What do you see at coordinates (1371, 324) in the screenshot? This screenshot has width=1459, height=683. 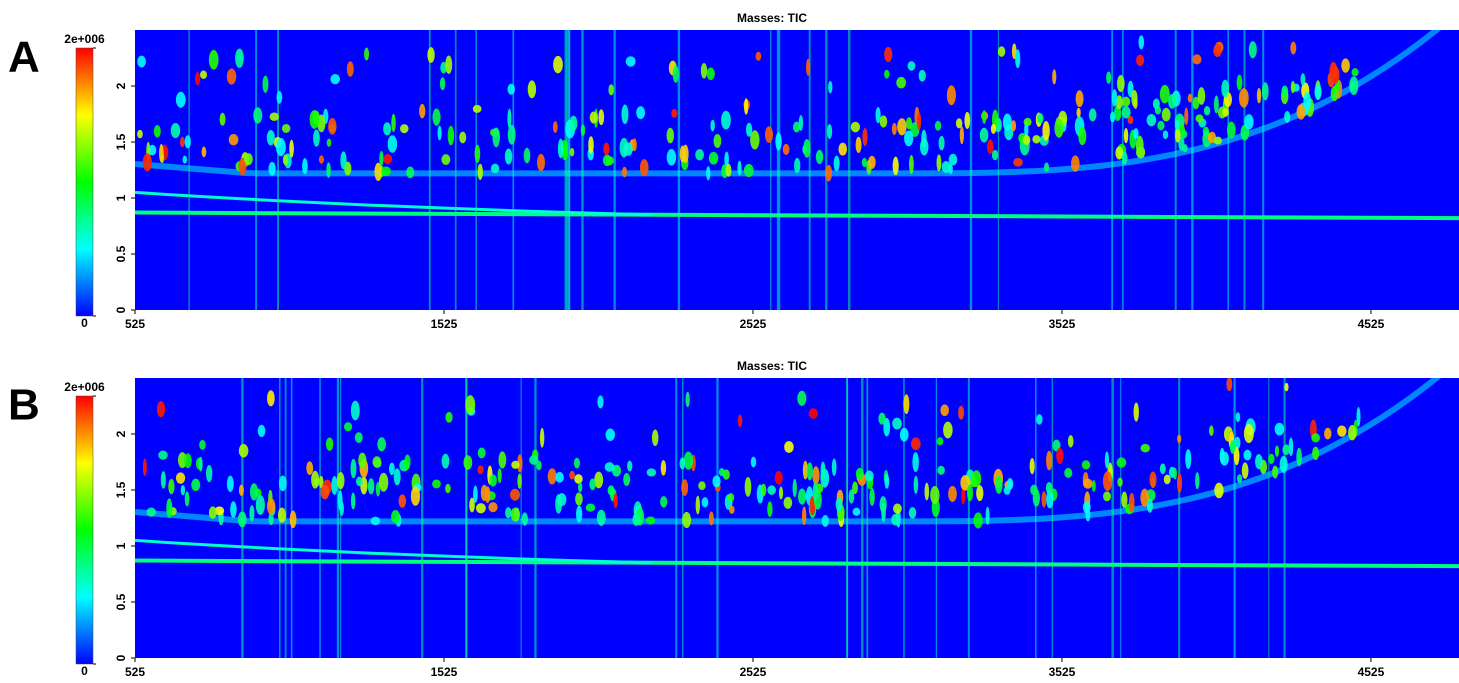 I see `x-tick-label: 4525` at bounding box center [1371, 324].